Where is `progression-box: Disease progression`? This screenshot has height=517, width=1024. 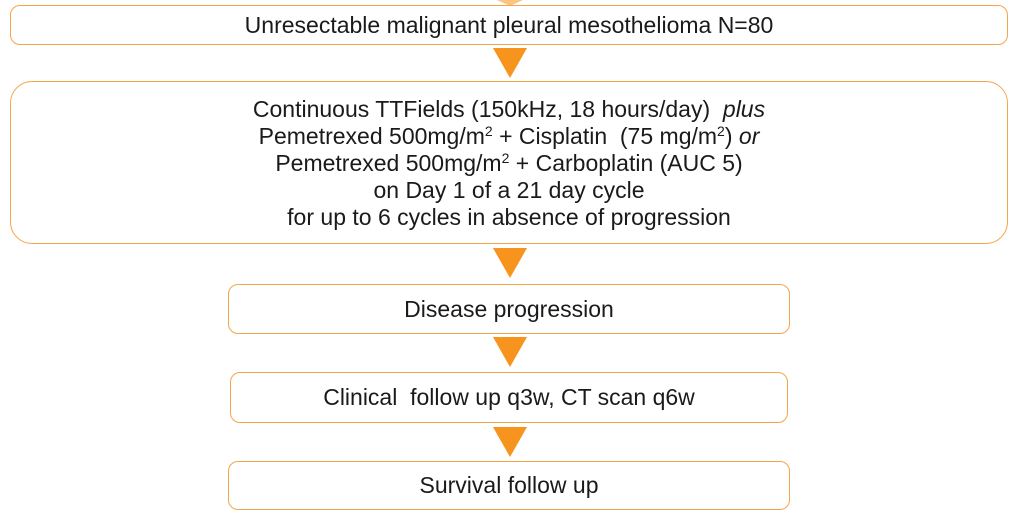 progression-box: Disease progression is located at coordinates (509, 309).